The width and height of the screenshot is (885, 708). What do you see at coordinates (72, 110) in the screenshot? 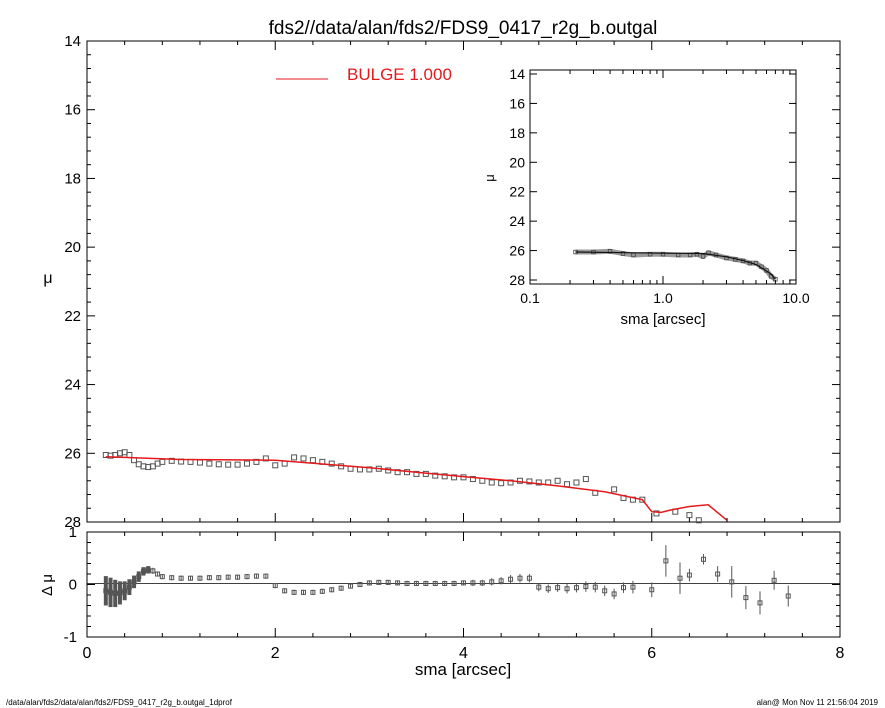
I see `main-y-tick-label: 16` at bounding box center [72, 110].